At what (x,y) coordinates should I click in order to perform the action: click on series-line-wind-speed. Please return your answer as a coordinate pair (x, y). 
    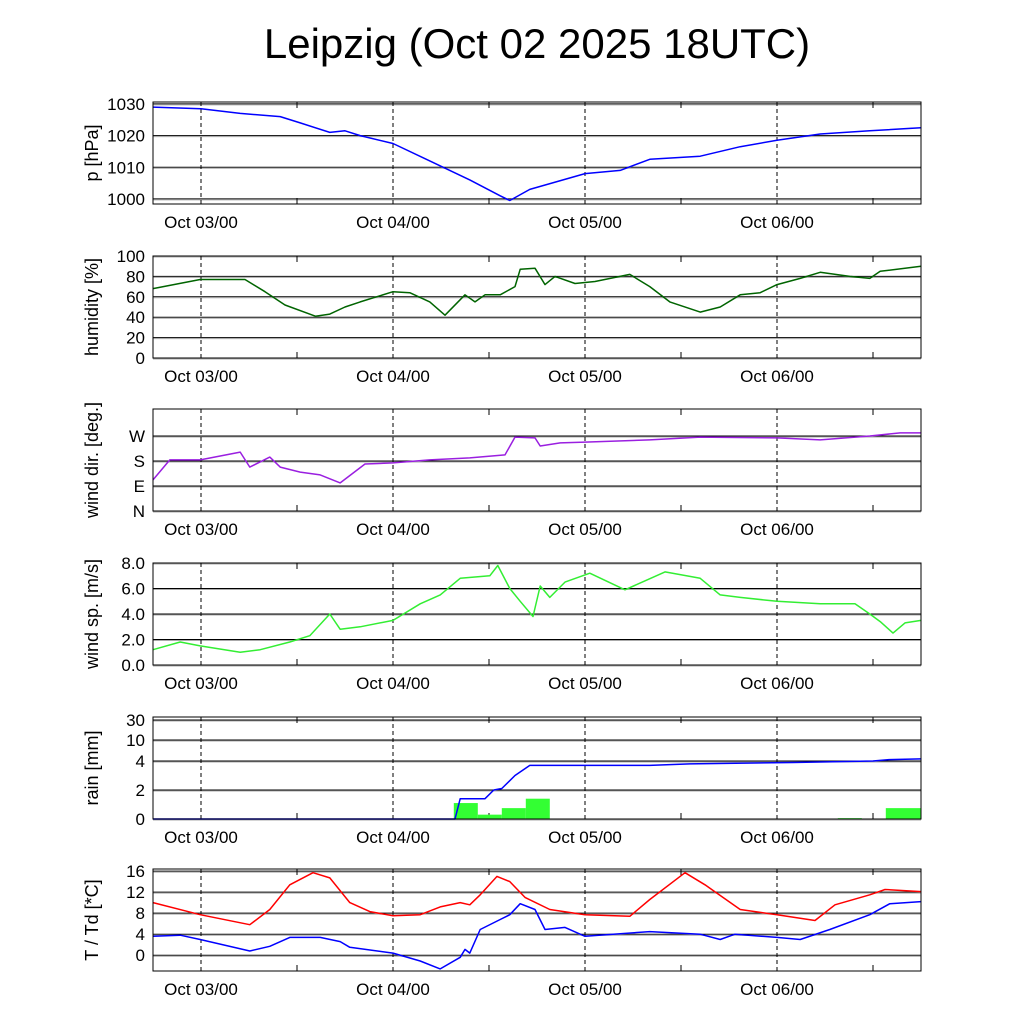
    Looking at the image, I should click on (537, 609).